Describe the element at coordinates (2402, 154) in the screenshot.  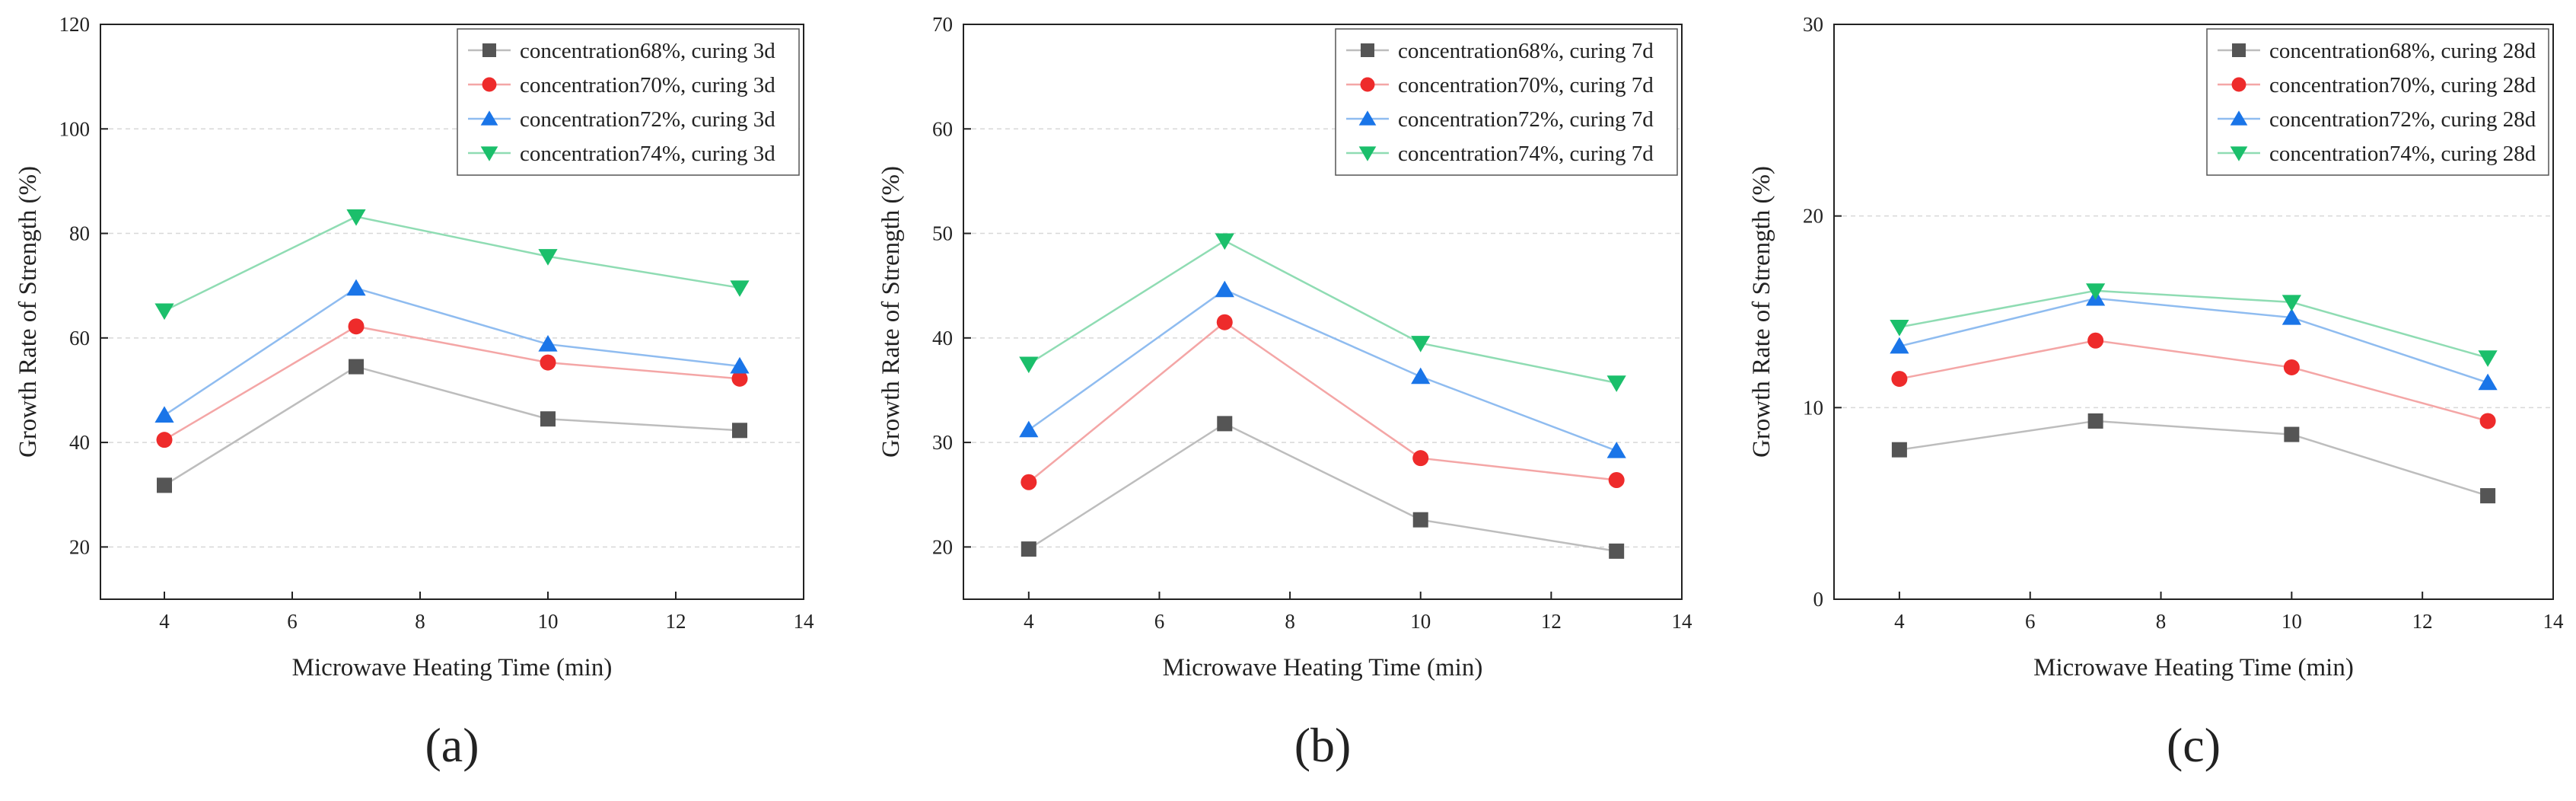
I see `legend-label: concentration74%, curing 28d` at that location.